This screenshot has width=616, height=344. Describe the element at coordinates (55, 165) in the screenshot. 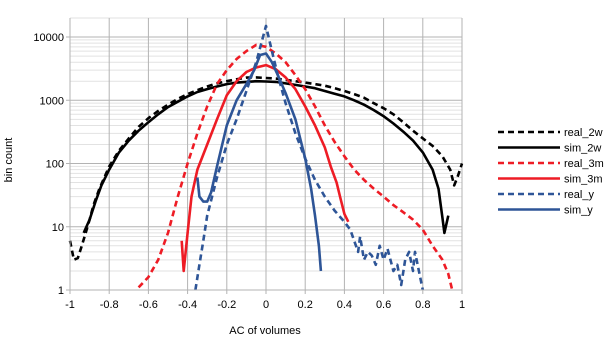

I see `y-tick-label: 100` at that location.